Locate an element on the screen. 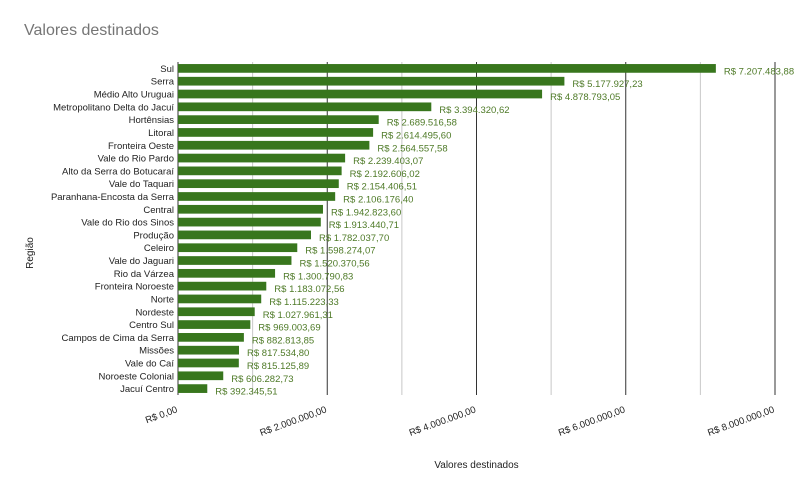 The height and width of the screenshot is (495, 800). value-label: R$ 2.106.176,40 is located at coordinates (378, 199).